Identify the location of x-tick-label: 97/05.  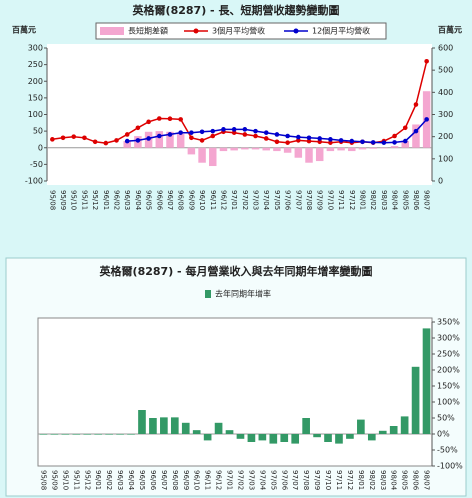
(273, 480).